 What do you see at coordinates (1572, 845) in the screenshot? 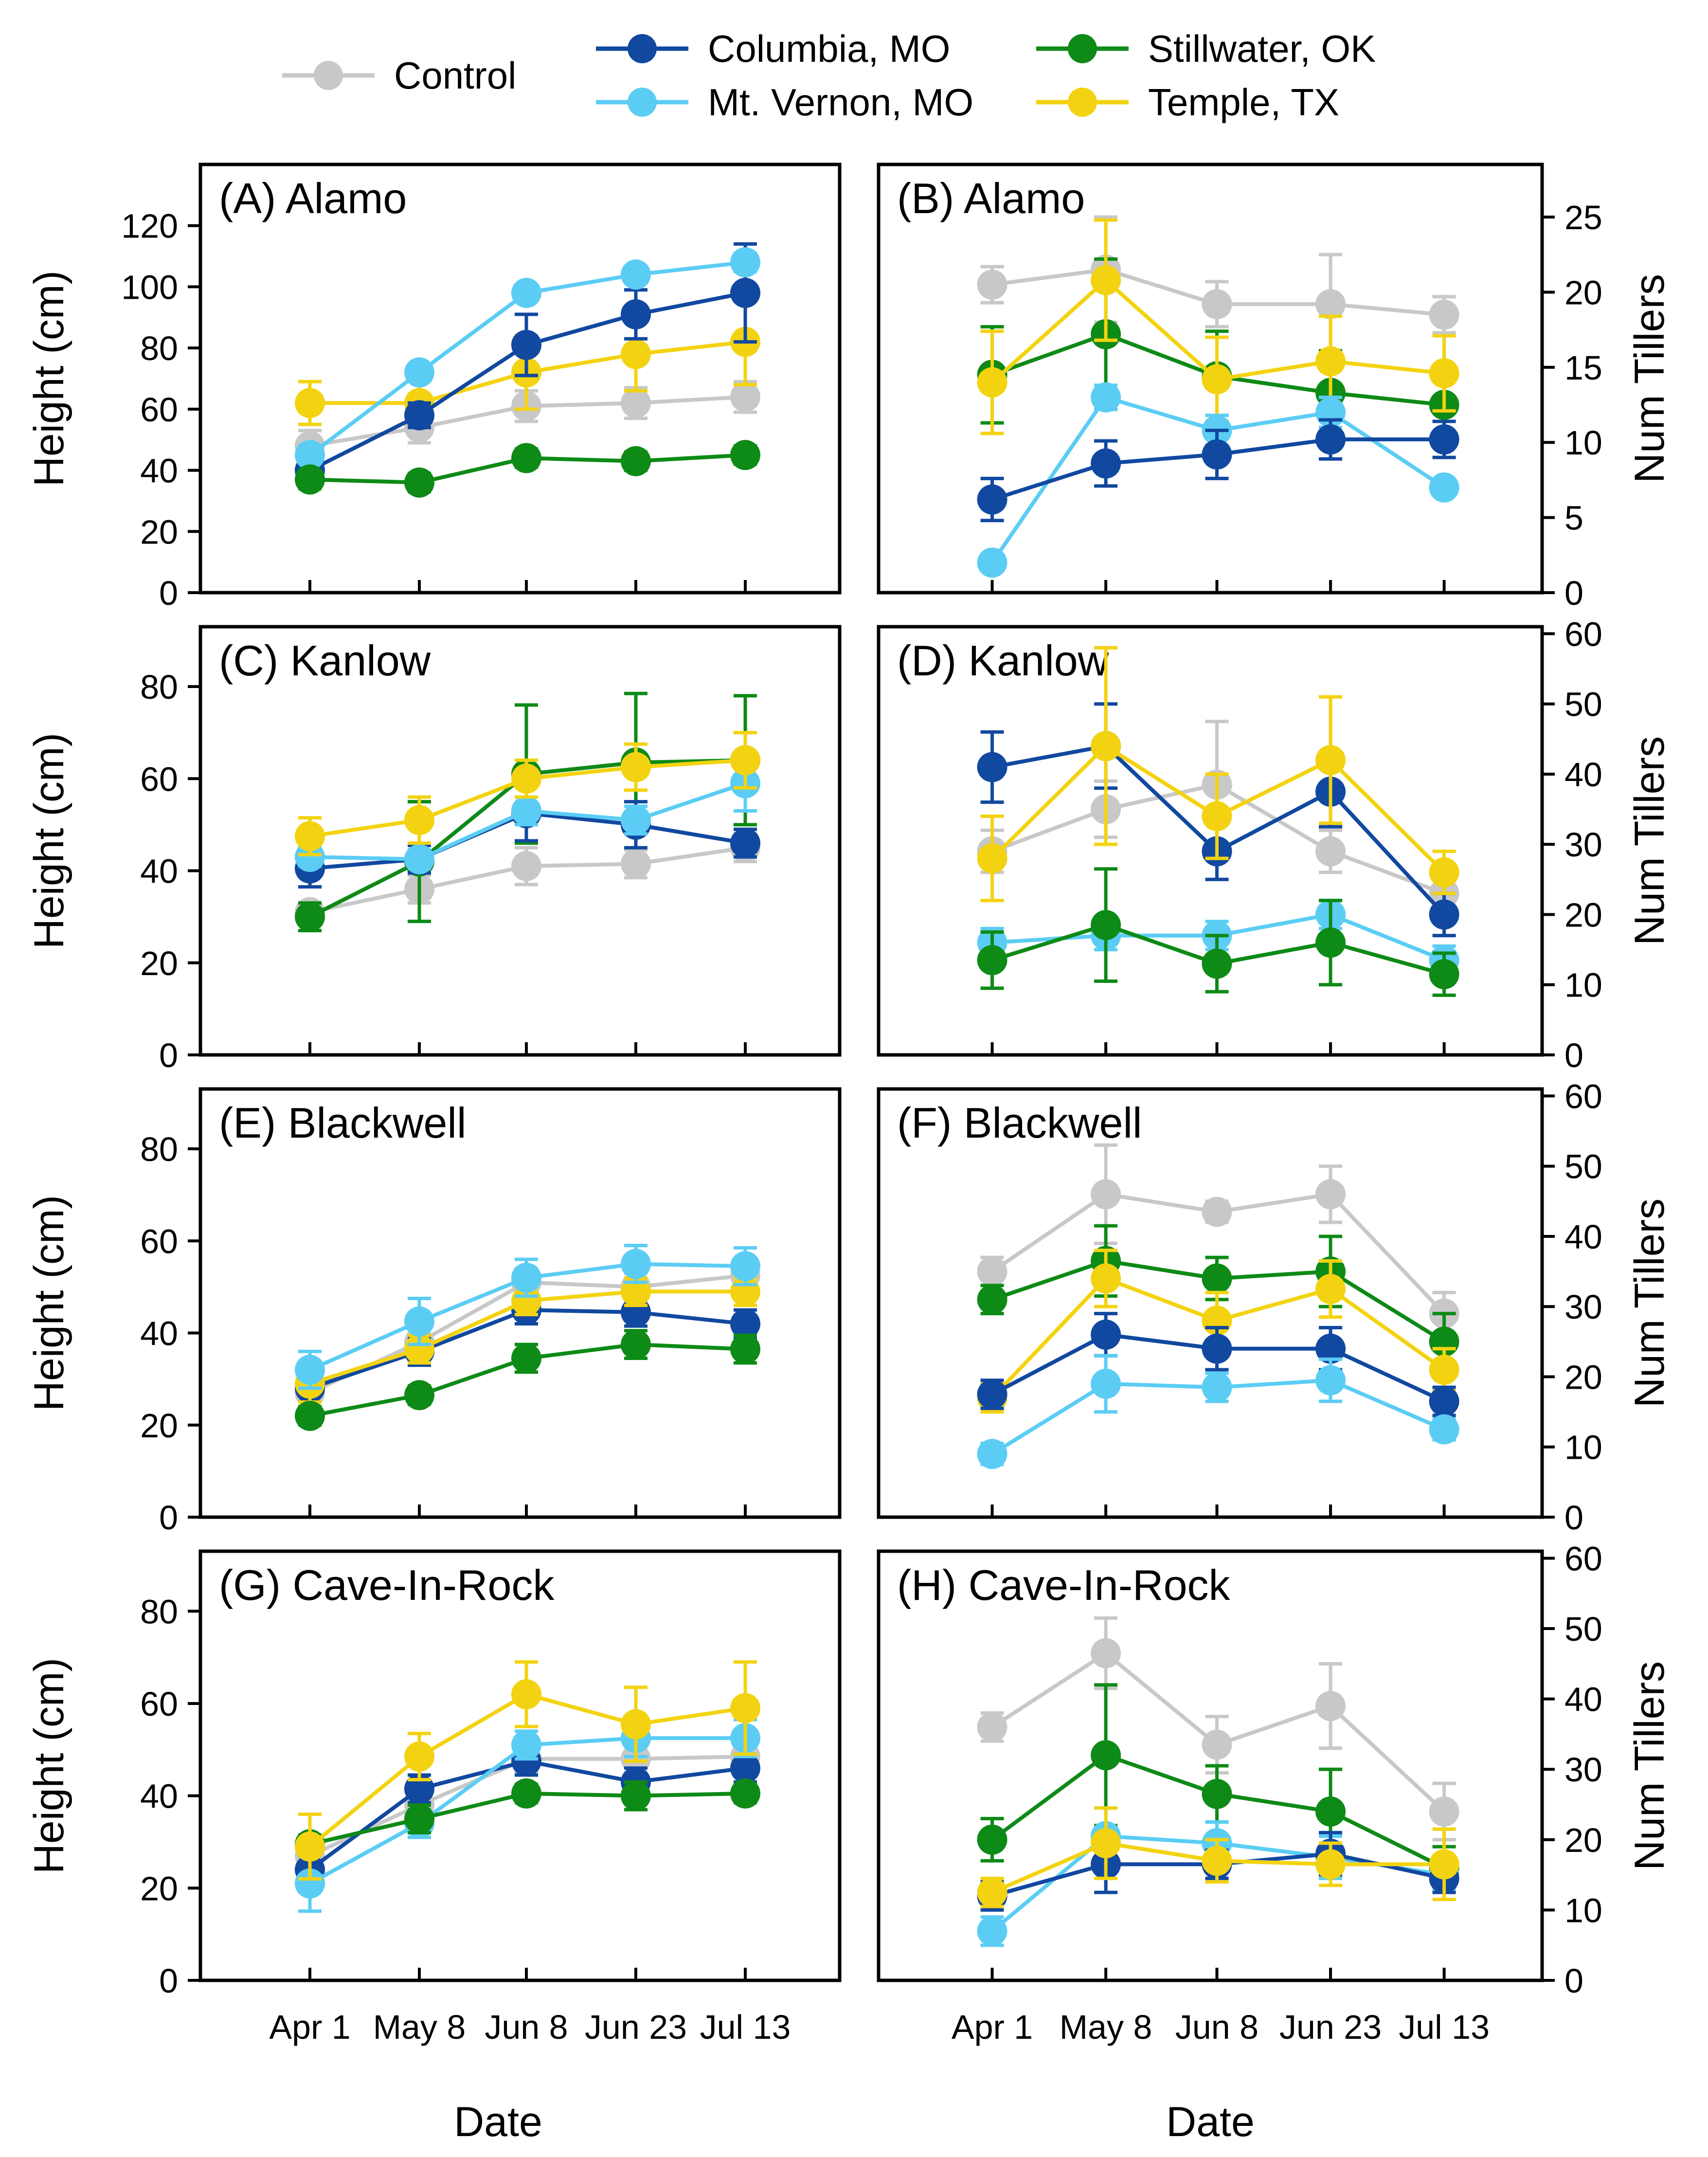
I see `y-axis: 0 10 20 30 40 50 60` at bounding box center [1572, 845].